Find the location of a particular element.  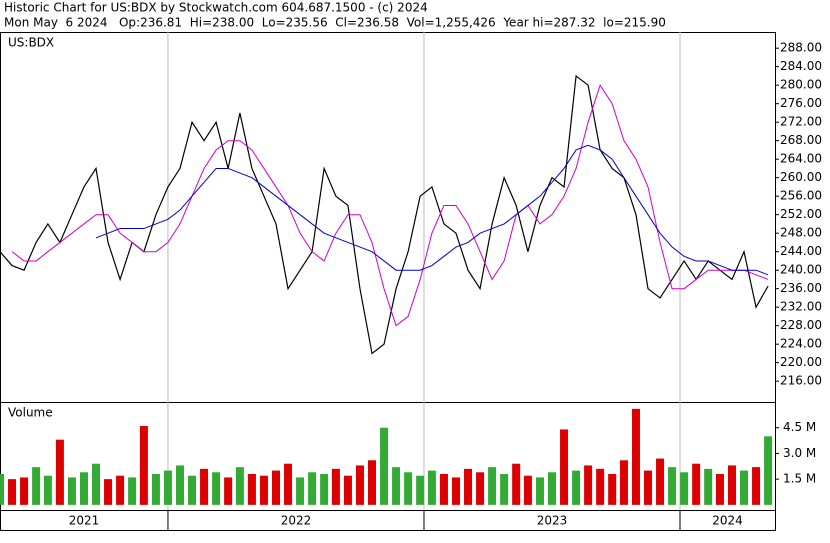

y-tick-label: 252.00 is located at coordinates (801, 214).